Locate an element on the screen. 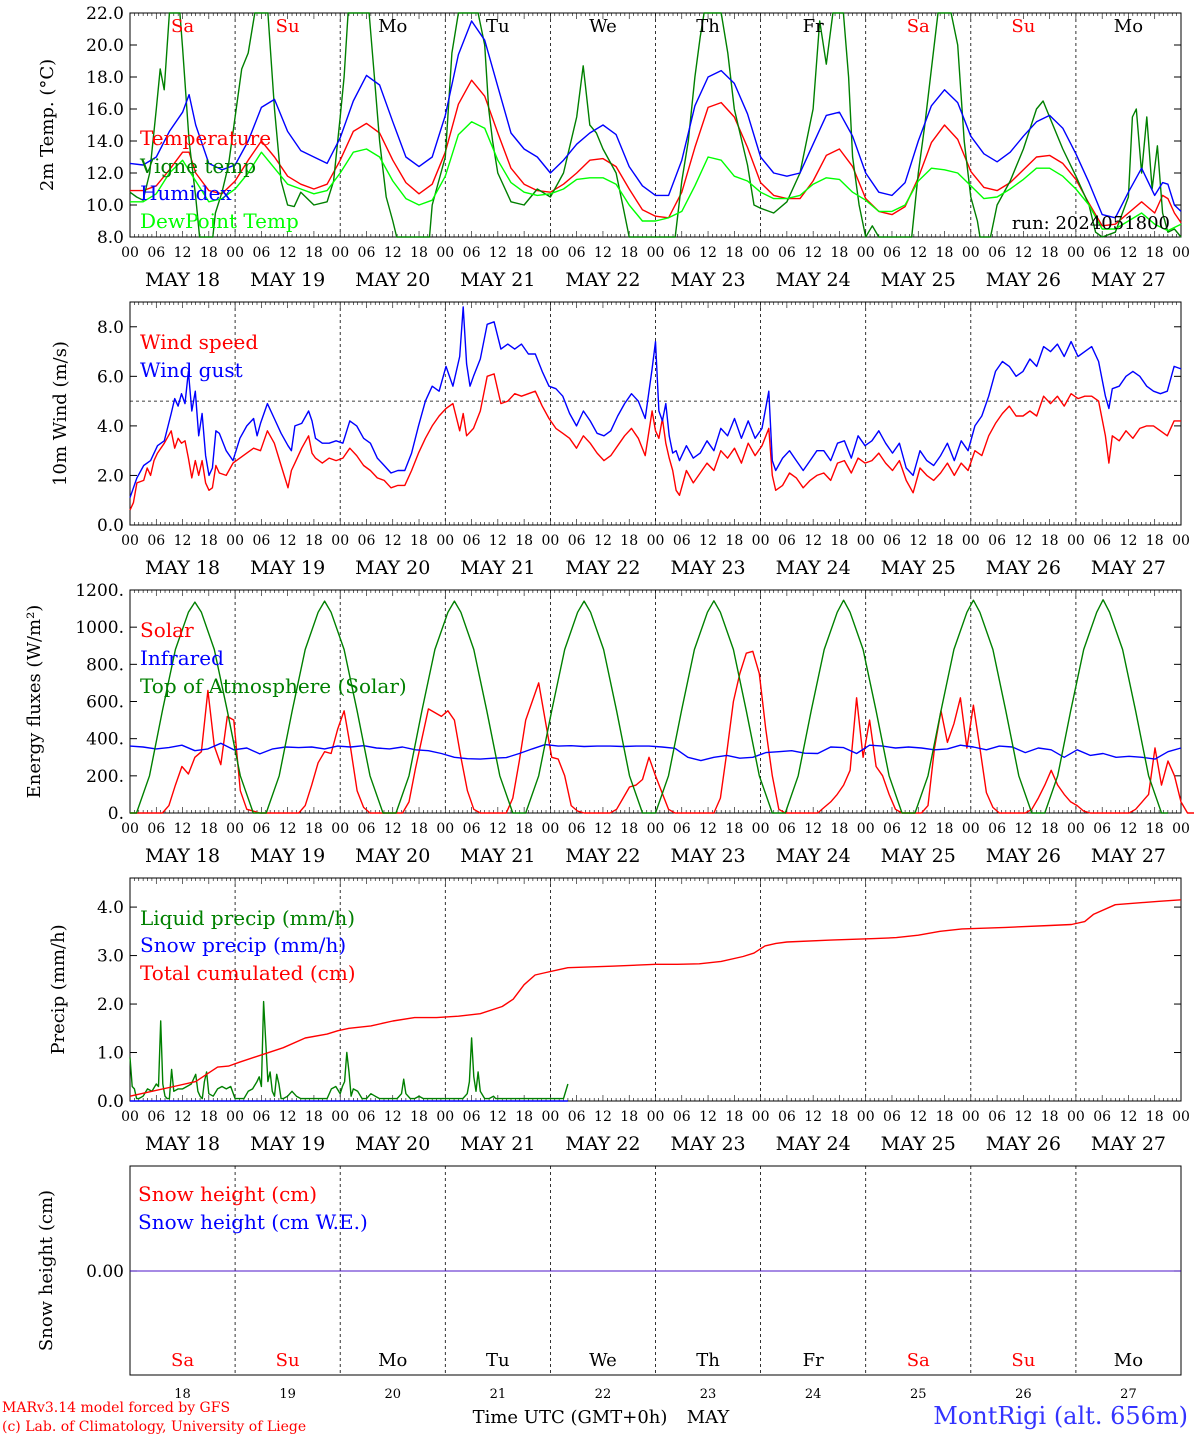  legend-entry: Liquid precip (mm/h) is located at coordinates (247, 918).